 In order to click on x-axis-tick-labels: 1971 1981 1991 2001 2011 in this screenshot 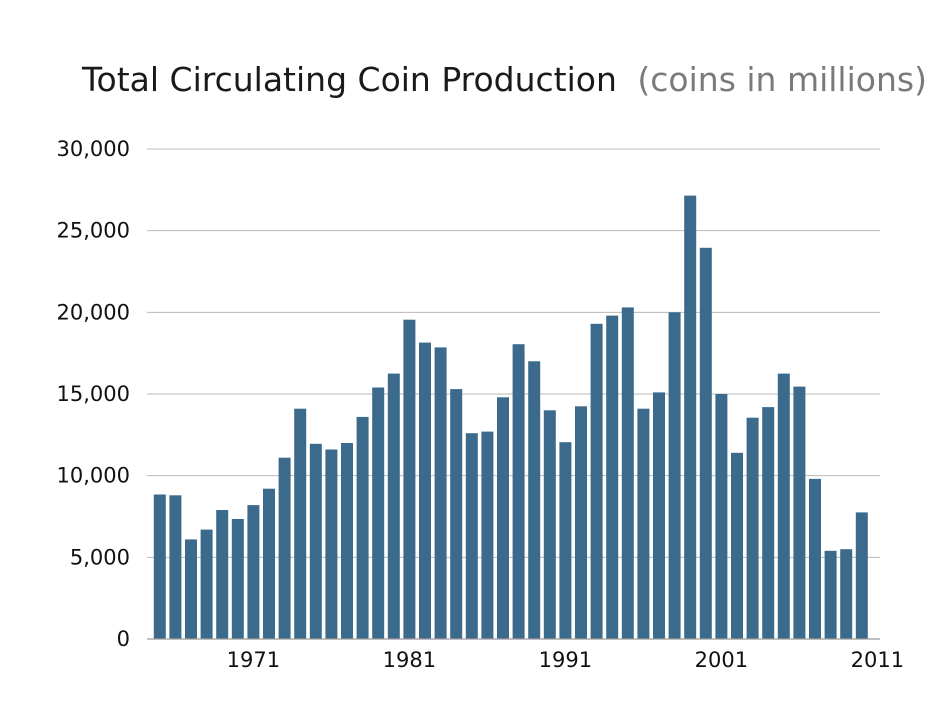, I will do `click(565, 660)`.